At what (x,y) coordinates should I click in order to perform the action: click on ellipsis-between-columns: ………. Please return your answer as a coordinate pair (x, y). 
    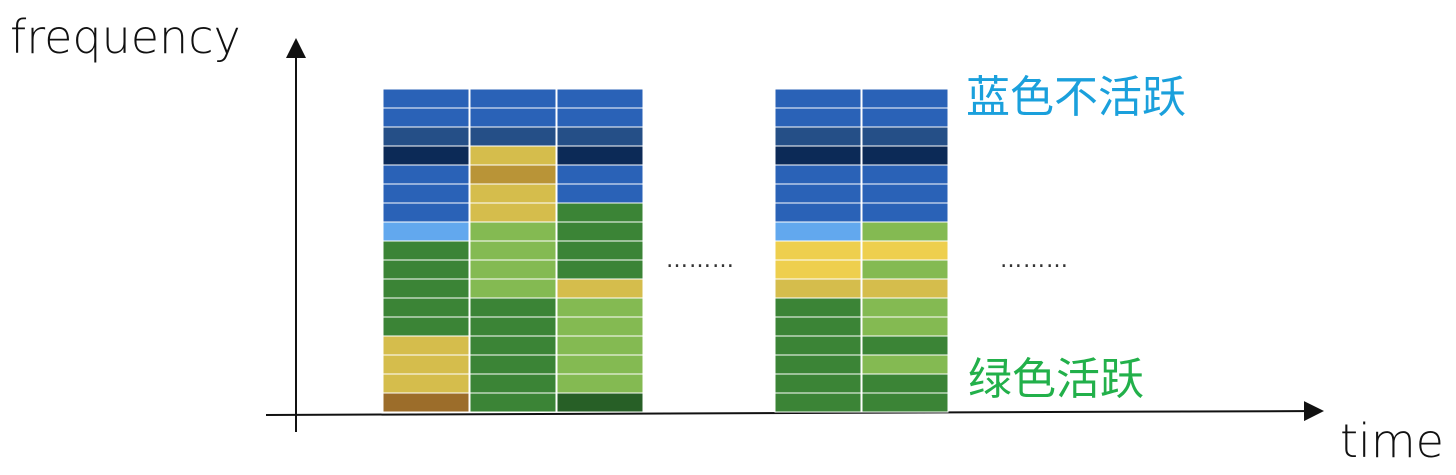
    Looking at the image, I should click on (700, 260).